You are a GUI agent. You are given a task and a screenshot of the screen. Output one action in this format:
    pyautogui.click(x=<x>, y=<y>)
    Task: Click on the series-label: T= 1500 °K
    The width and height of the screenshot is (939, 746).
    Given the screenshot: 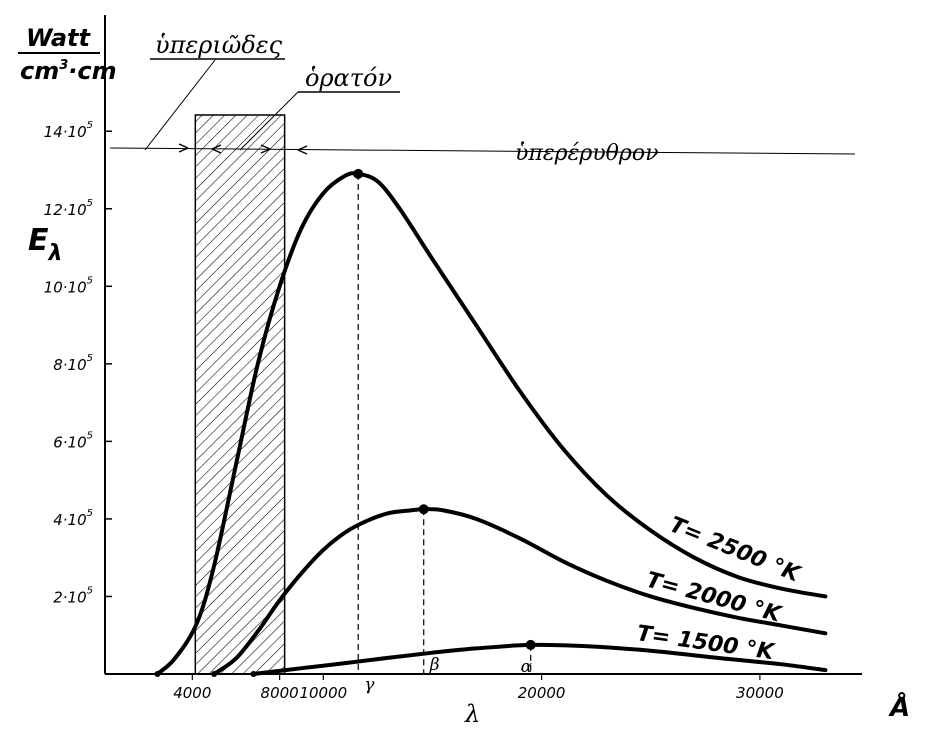 What is the action you would take?
    pyautogui.click(x=706, y=643)
    